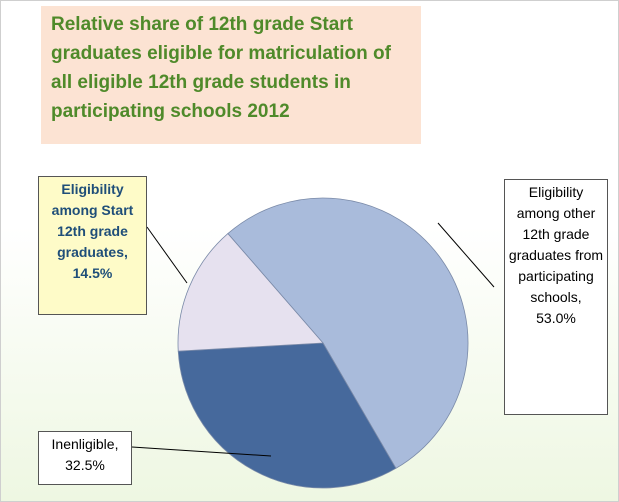 This screenshot has height=502, width=619. Describe the element at coordinates (85, 465) in the screenshot. I see `value-label: 32.5%` at that location.